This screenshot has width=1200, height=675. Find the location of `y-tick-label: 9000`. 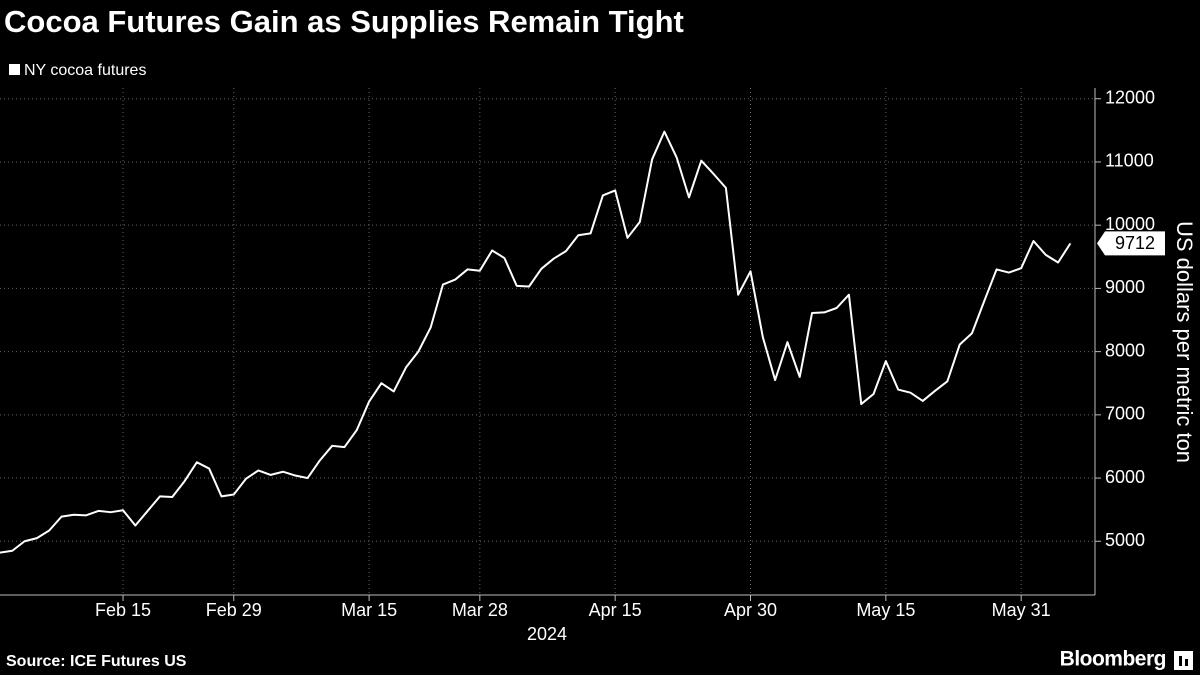

y-tick-label: 9000 is located at coordinates (1125, 287).